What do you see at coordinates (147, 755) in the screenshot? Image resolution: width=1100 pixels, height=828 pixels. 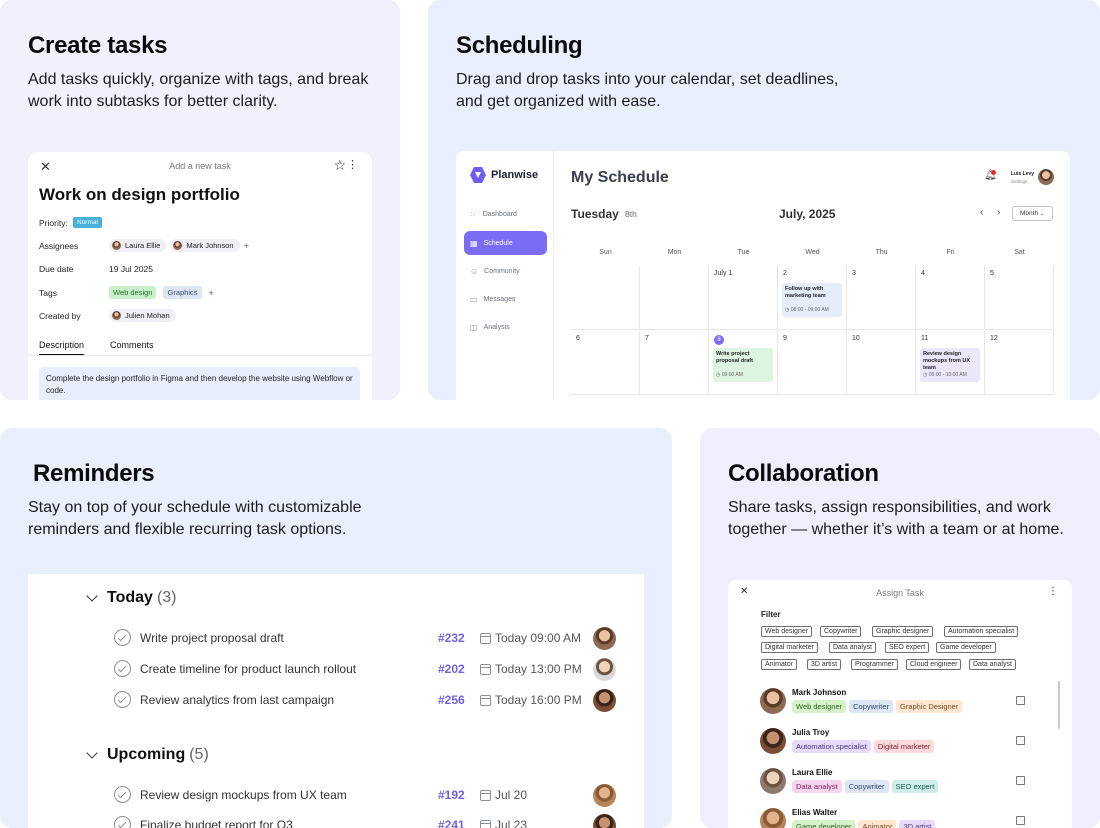 I see `upcoming-section-header: Upcoming (5)` at bounding box center [147, 755].